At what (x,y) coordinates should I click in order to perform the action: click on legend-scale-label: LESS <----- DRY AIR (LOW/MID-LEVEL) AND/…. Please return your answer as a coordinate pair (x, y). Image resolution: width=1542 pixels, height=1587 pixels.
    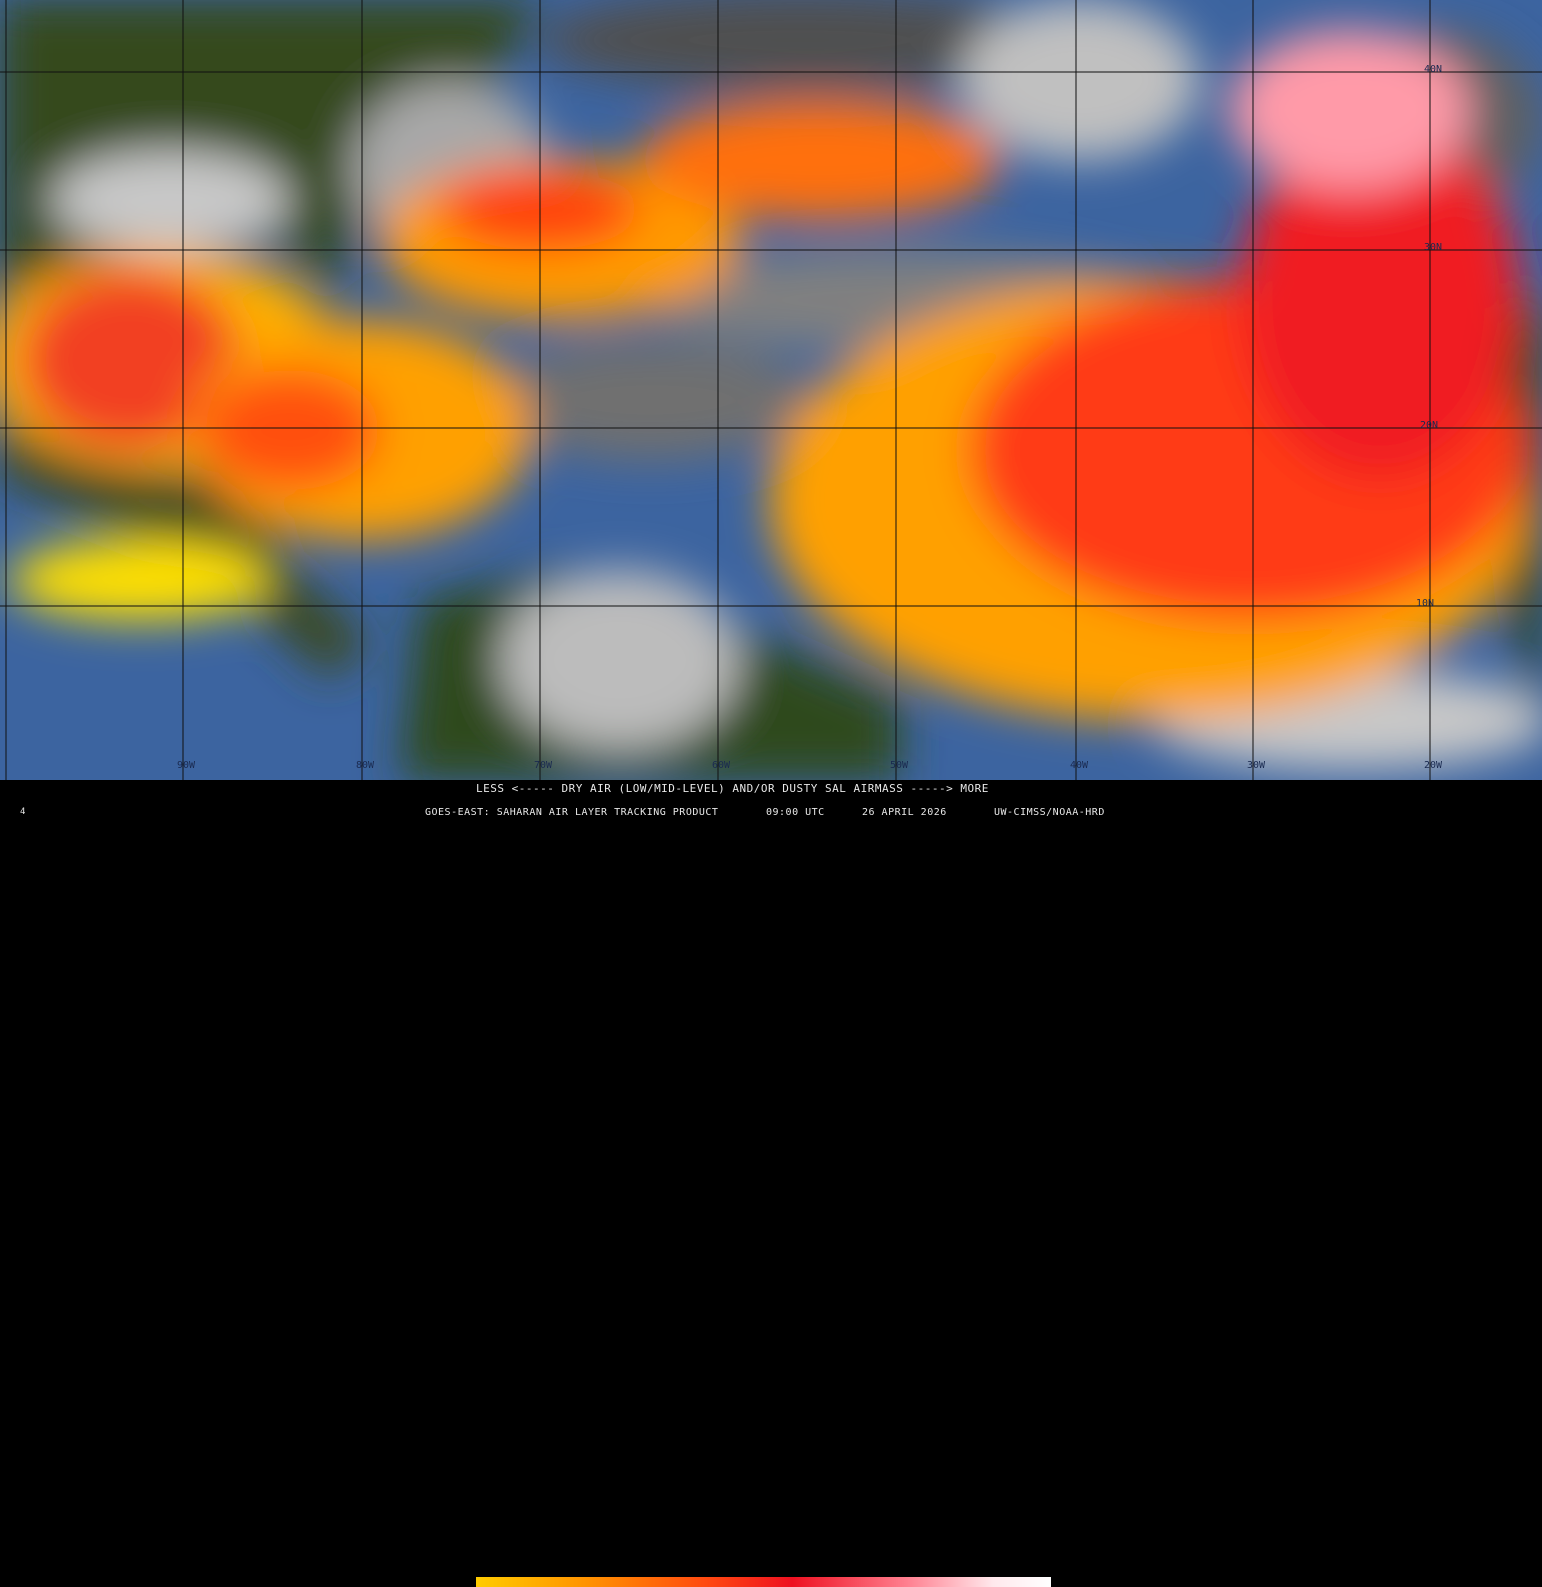
    Looking at the image, I should click on (732, 788).